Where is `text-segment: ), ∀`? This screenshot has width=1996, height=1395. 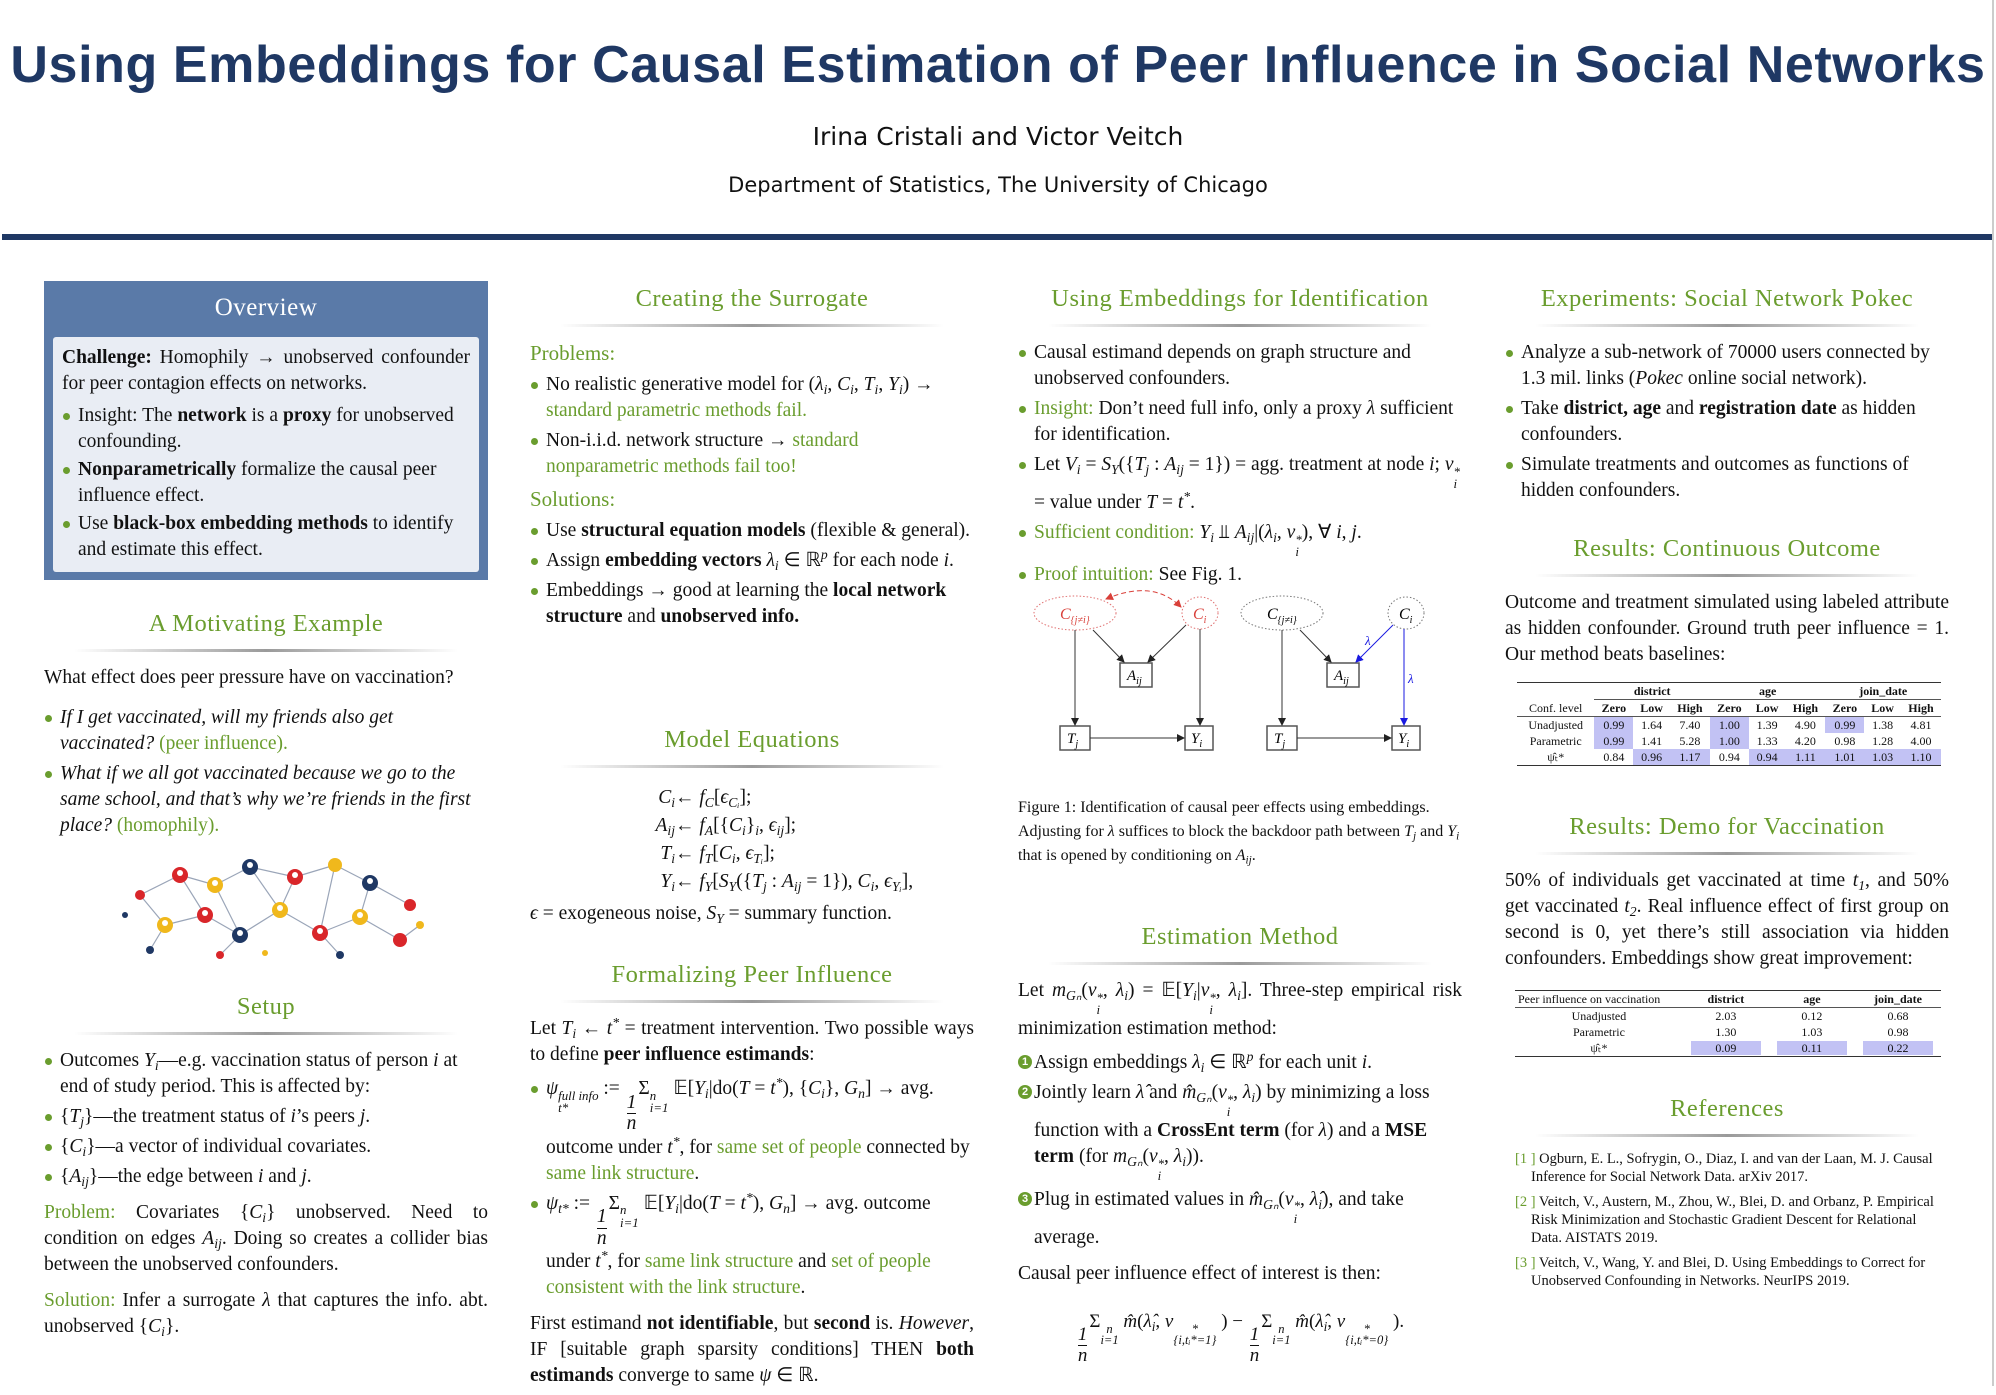
text-segment: ), ∀ is located at coordinates (1319, 533).